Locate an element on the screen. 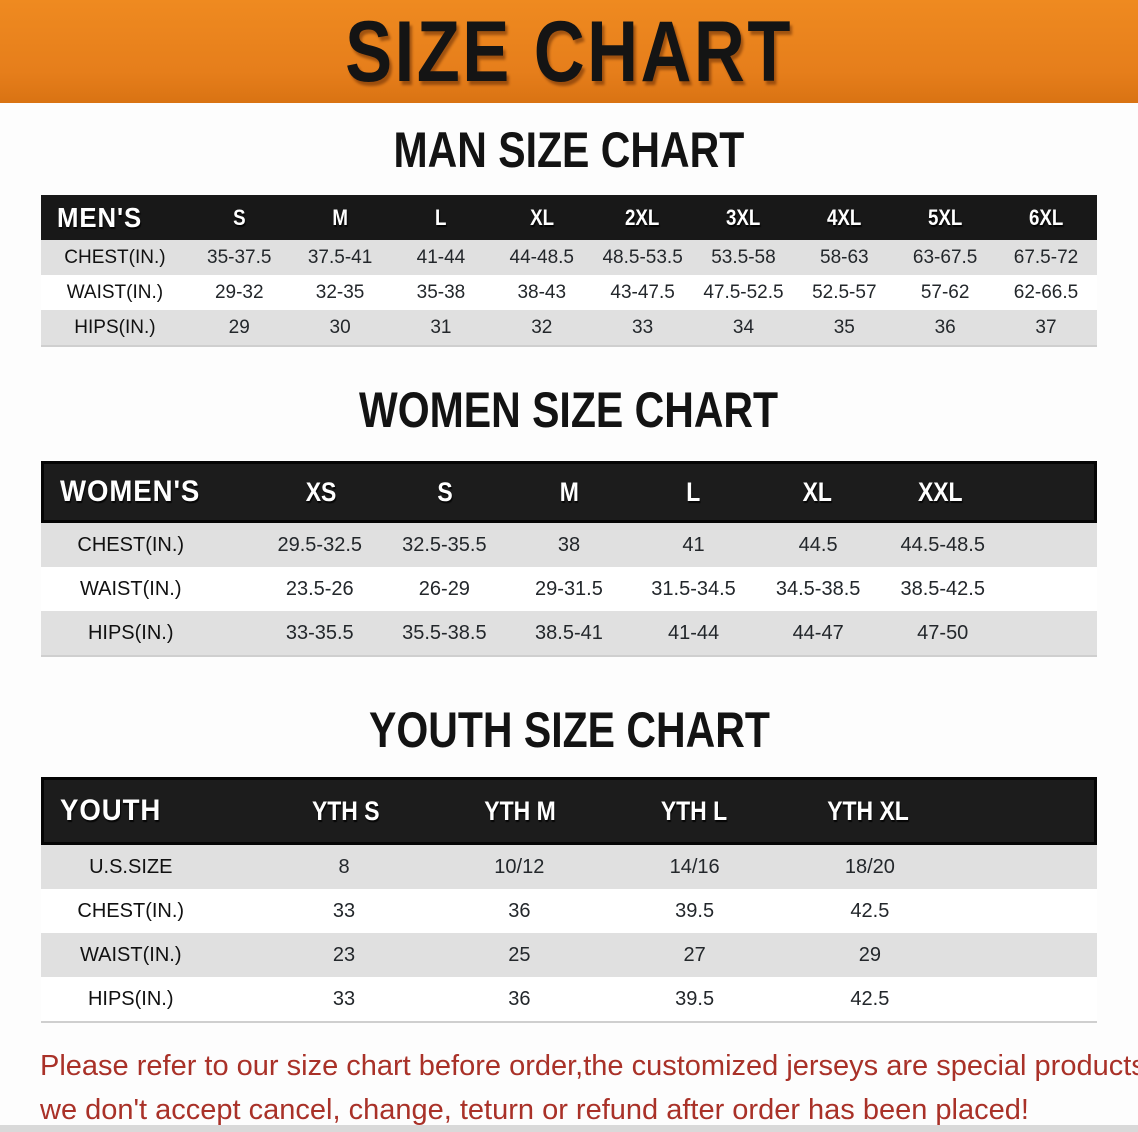 Image resolution: width=1138 pixels, height=1132 pixels. size-cell: 38 is located at coordinates (569, 544).